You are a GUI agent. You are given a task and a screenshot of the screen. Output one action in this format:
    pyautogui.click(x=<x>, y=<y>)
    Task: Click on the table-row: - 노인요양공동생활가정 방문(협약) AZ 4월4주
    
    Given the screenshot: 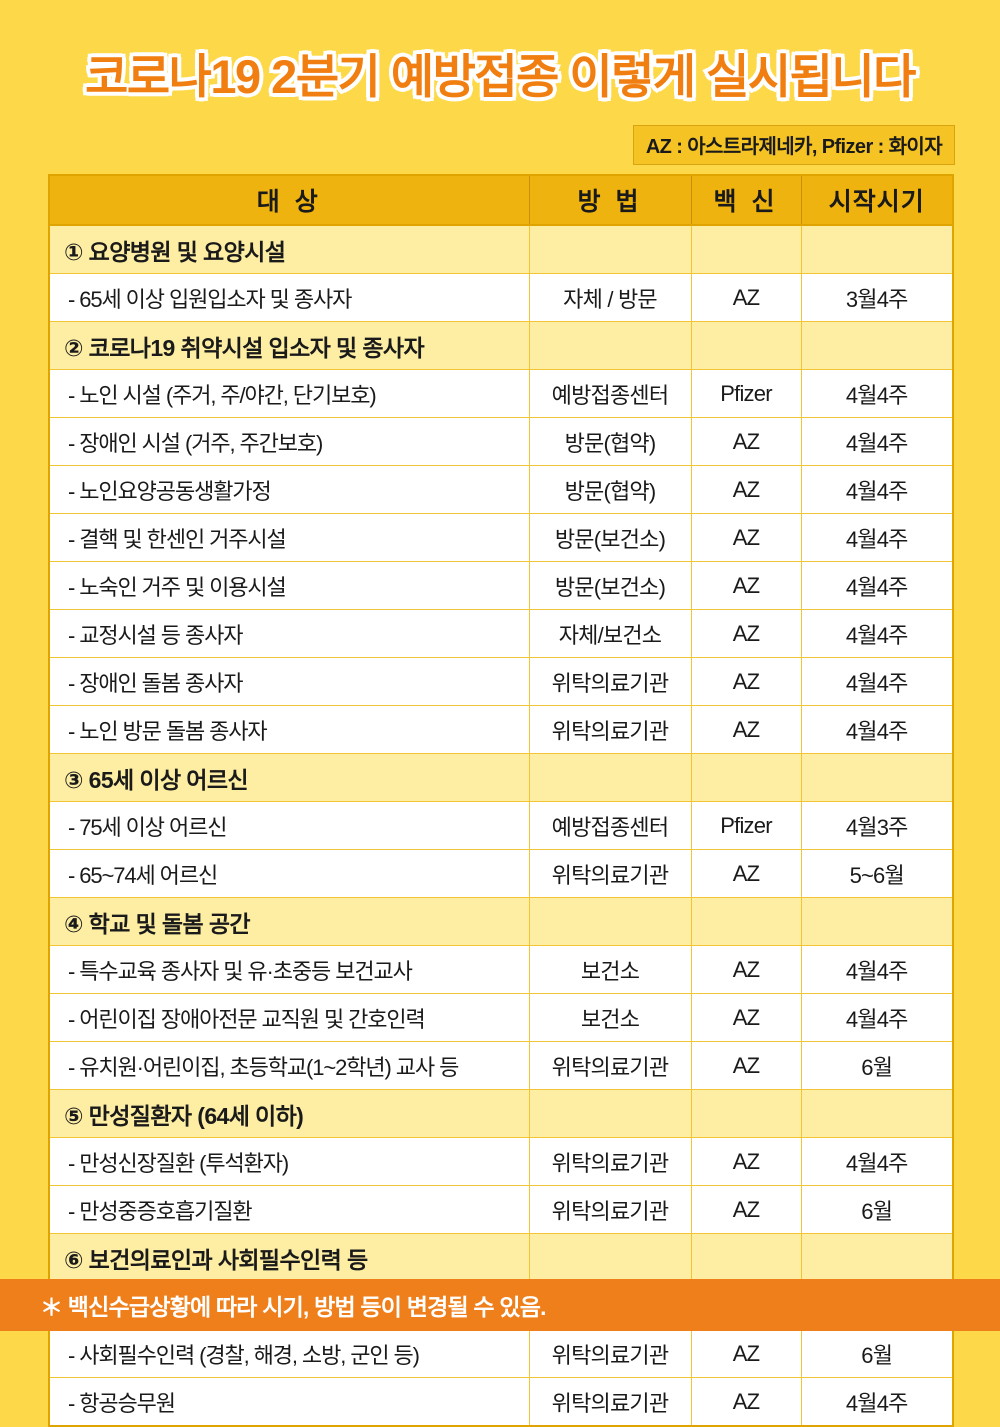 What is the action you would take?
    pyautogui.click(x=501, y=489)
    